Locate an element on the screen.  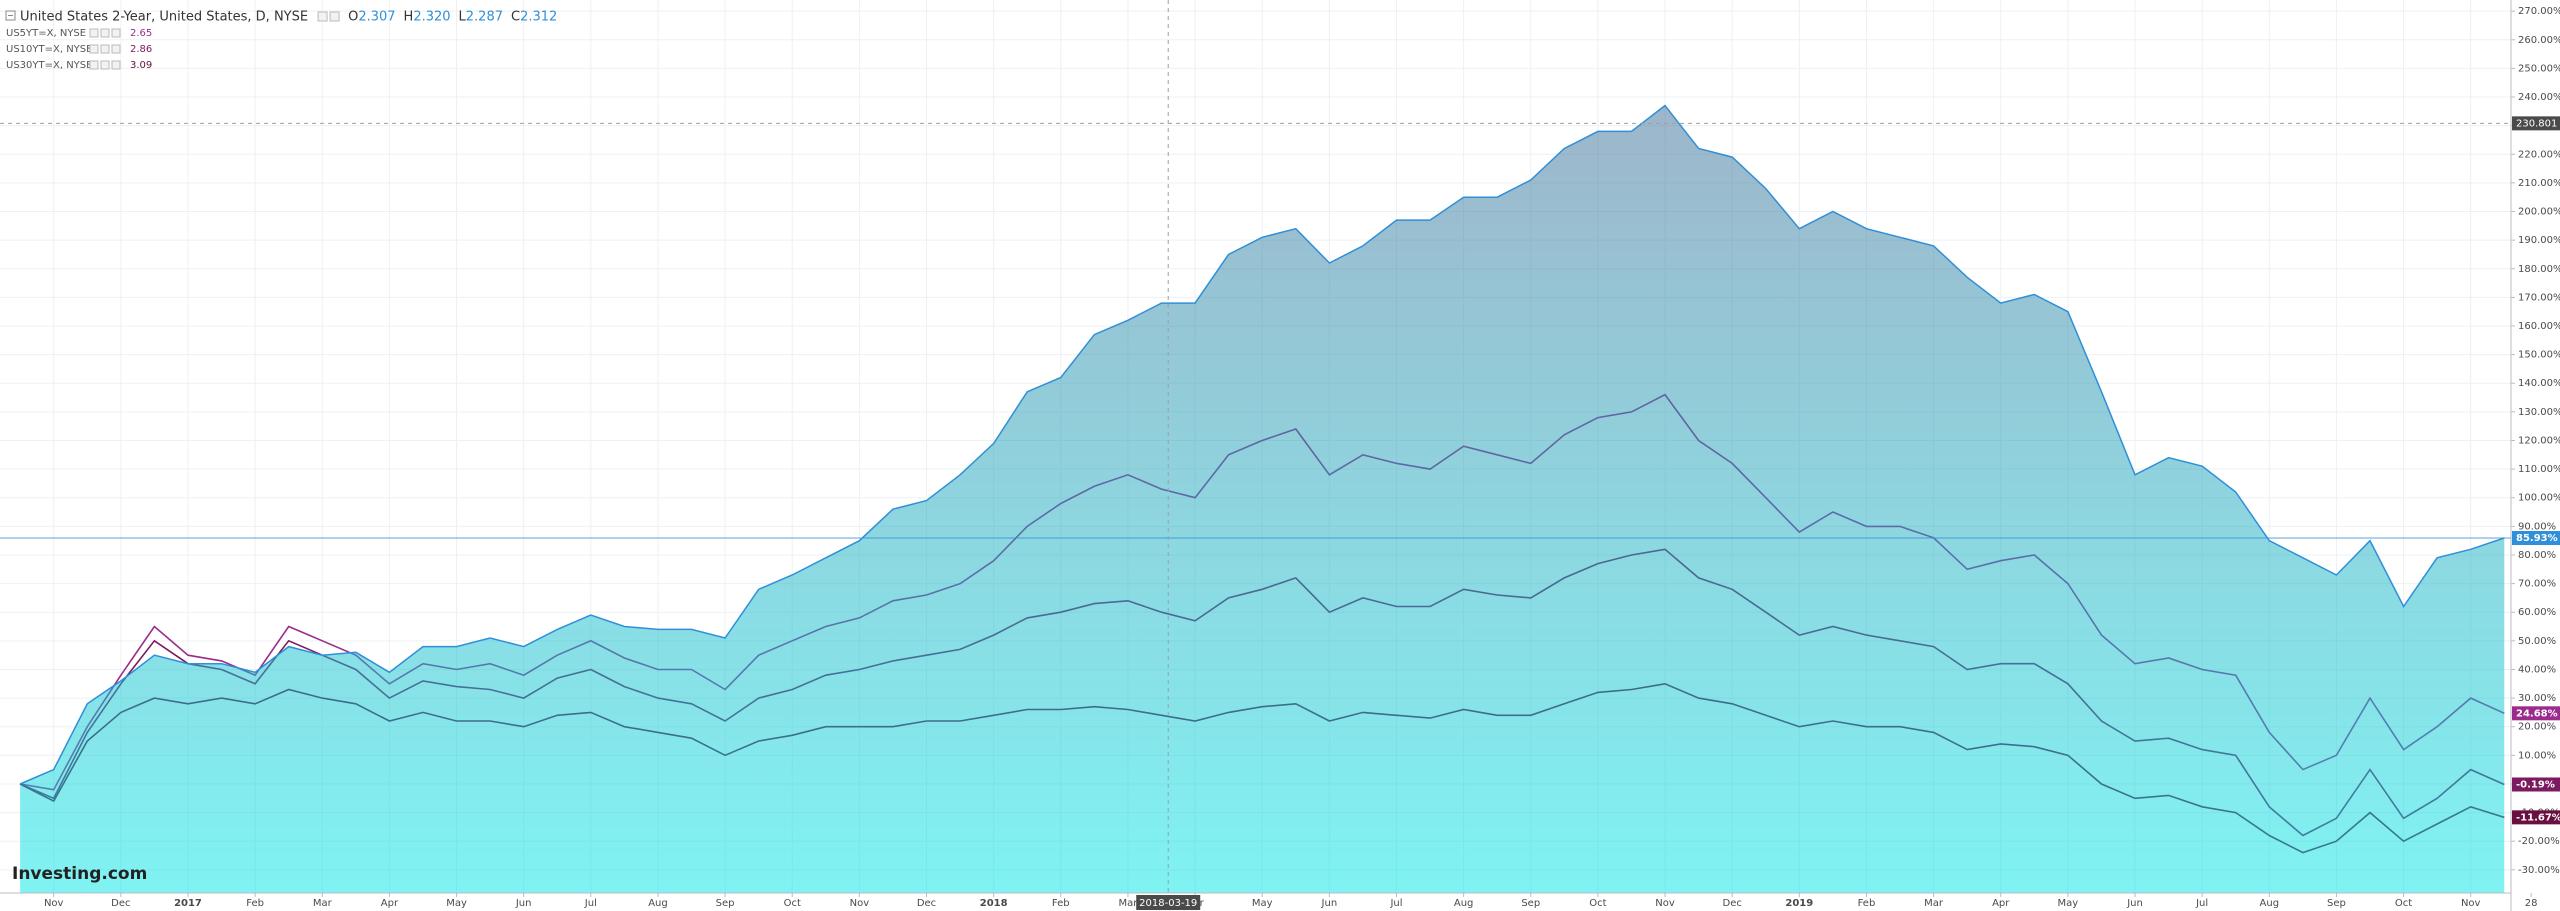
y-tick-label: 250.00% is located at coordinates (2539, 68).